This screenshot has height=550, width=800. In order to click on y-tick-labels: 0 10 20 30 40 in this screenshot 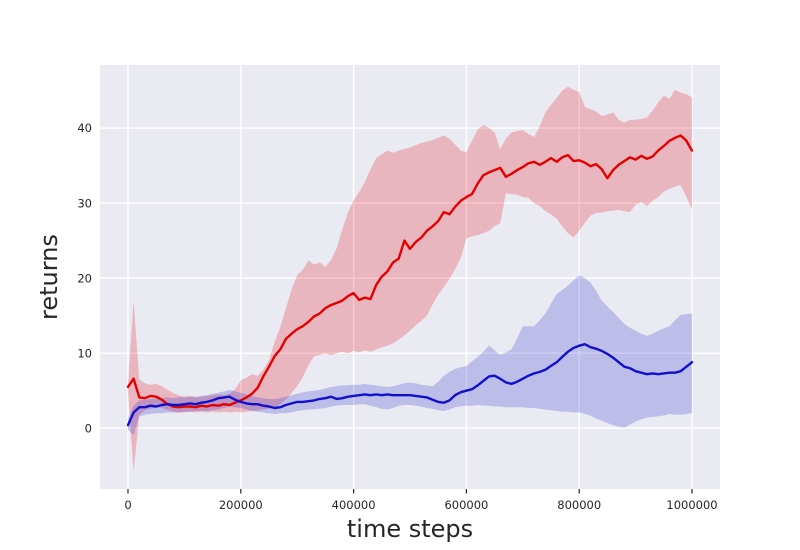, I will do `click(84, 278)`.